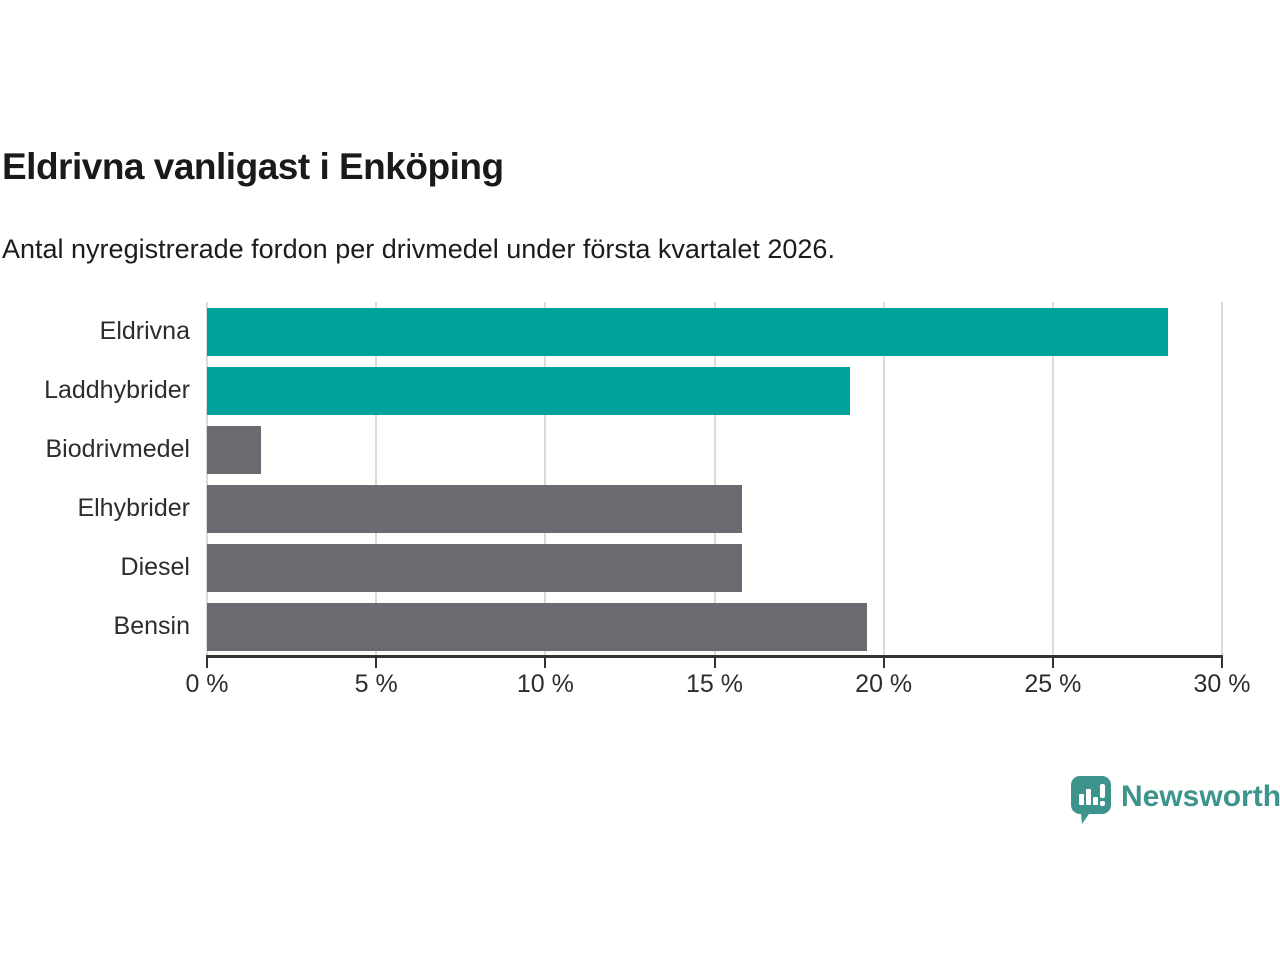 This screenshot has height=960, width=1280. Describe the element at coordinates (1091, 802) in the screenshot. I see `newsworthy-speech-bubble-chart-icon` at that location.